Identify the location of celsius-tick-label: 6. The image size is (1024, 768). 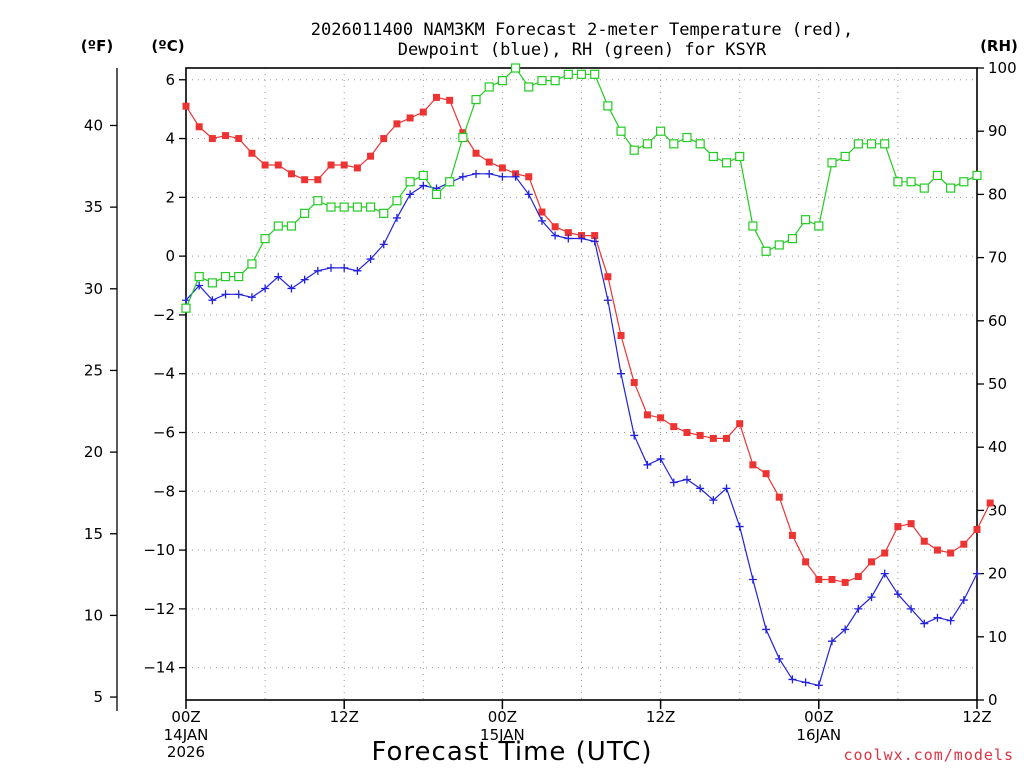
(170, 80).